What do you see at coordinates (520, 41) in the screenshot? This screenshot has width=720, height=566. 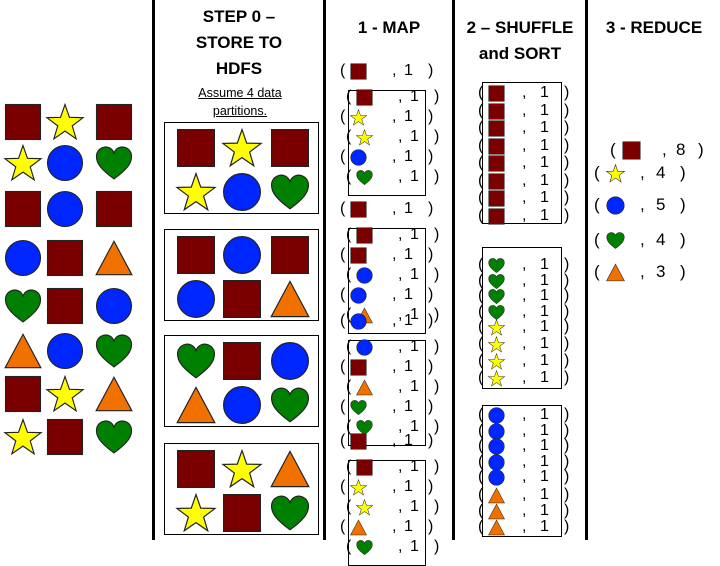 I see `title-shuffle: 2 – SHUFFLE and SORT` at bounding box center [520, 41].